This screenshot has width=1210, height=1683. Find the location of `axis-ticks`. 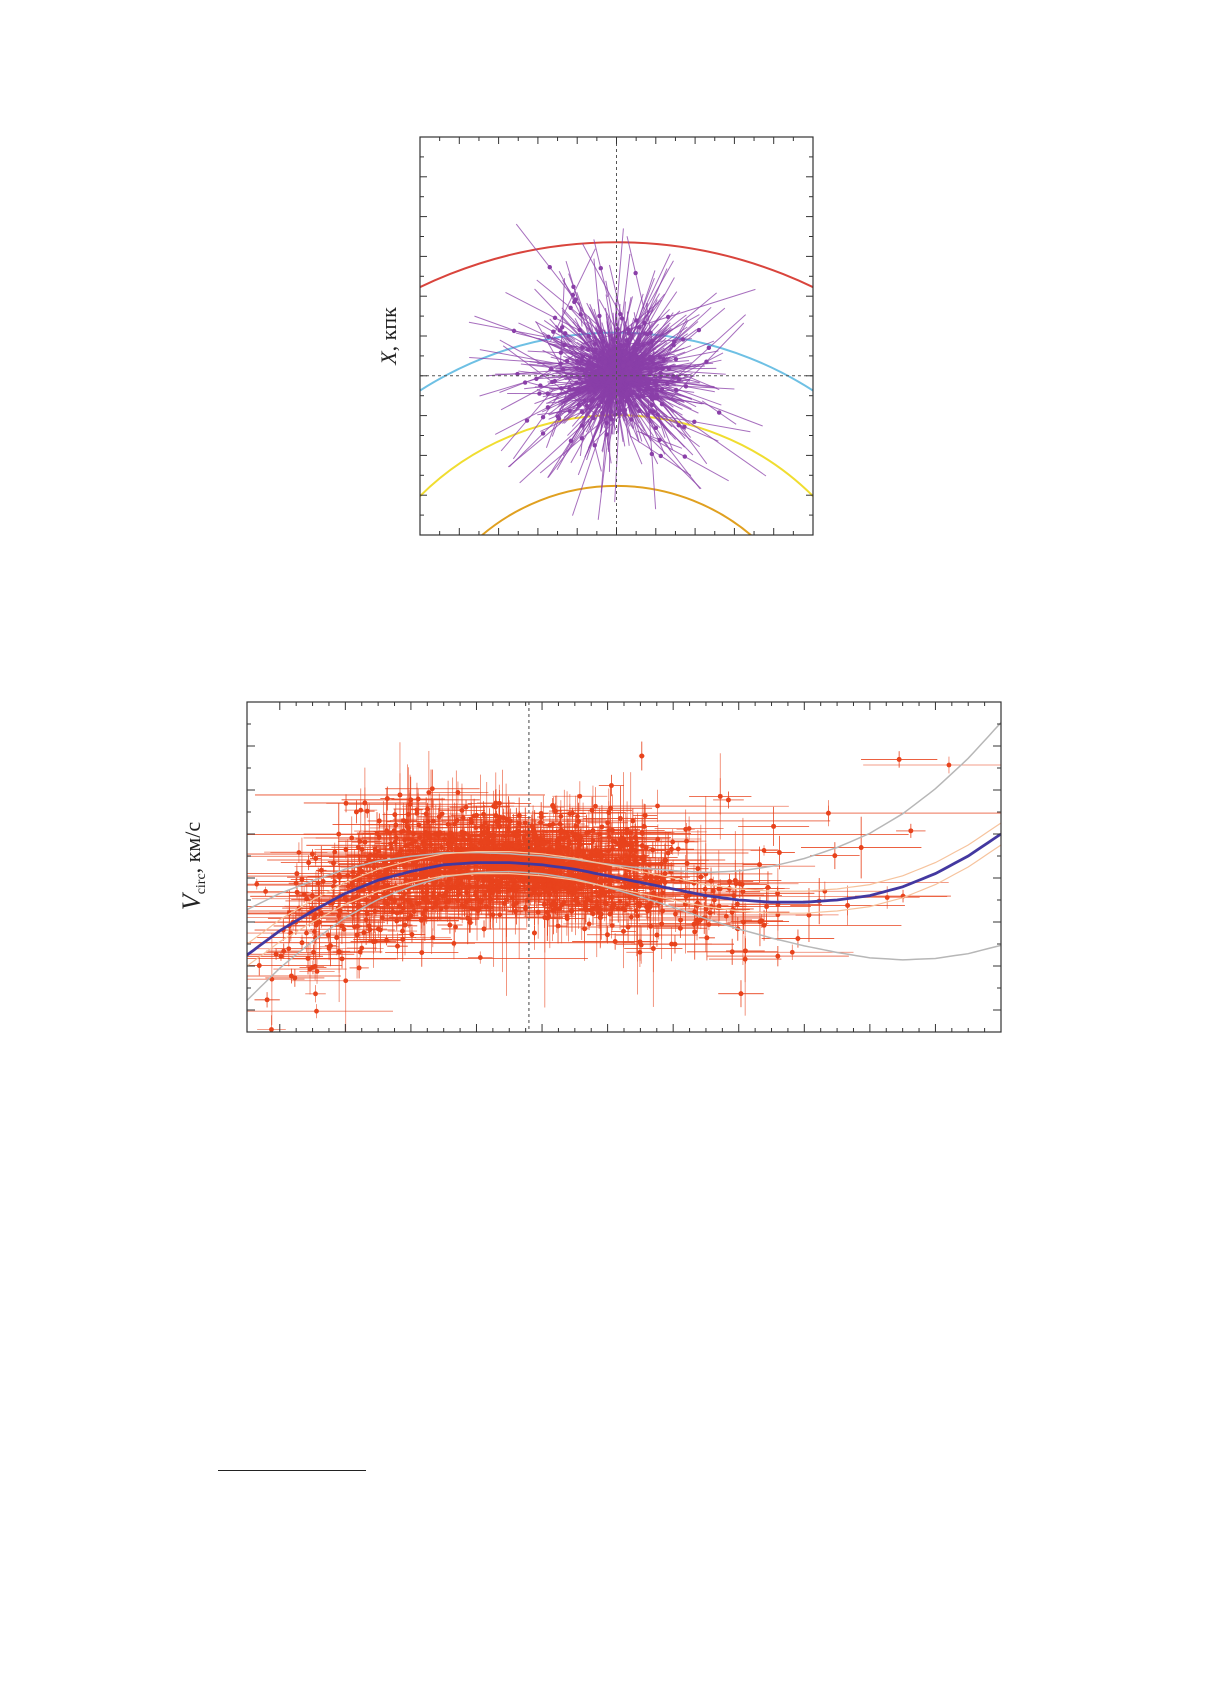

axis-ticks is located at coordinates (616, 336).